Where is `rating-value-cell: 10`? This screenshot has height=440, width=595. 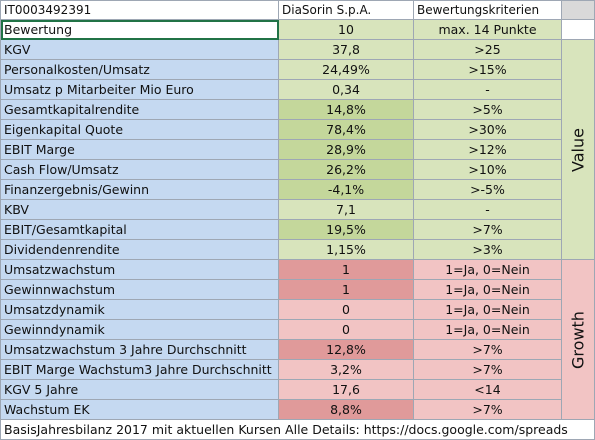
rating-value-cell: 10 is located at coordinates (346, 29).